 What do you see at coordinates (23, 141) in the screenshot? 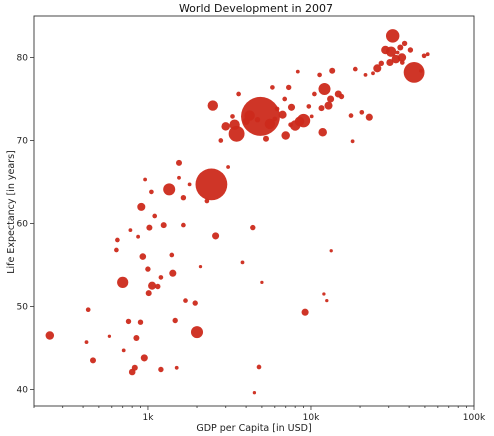
I see `y-tick-label: 70` at bounding box center [23, 141].